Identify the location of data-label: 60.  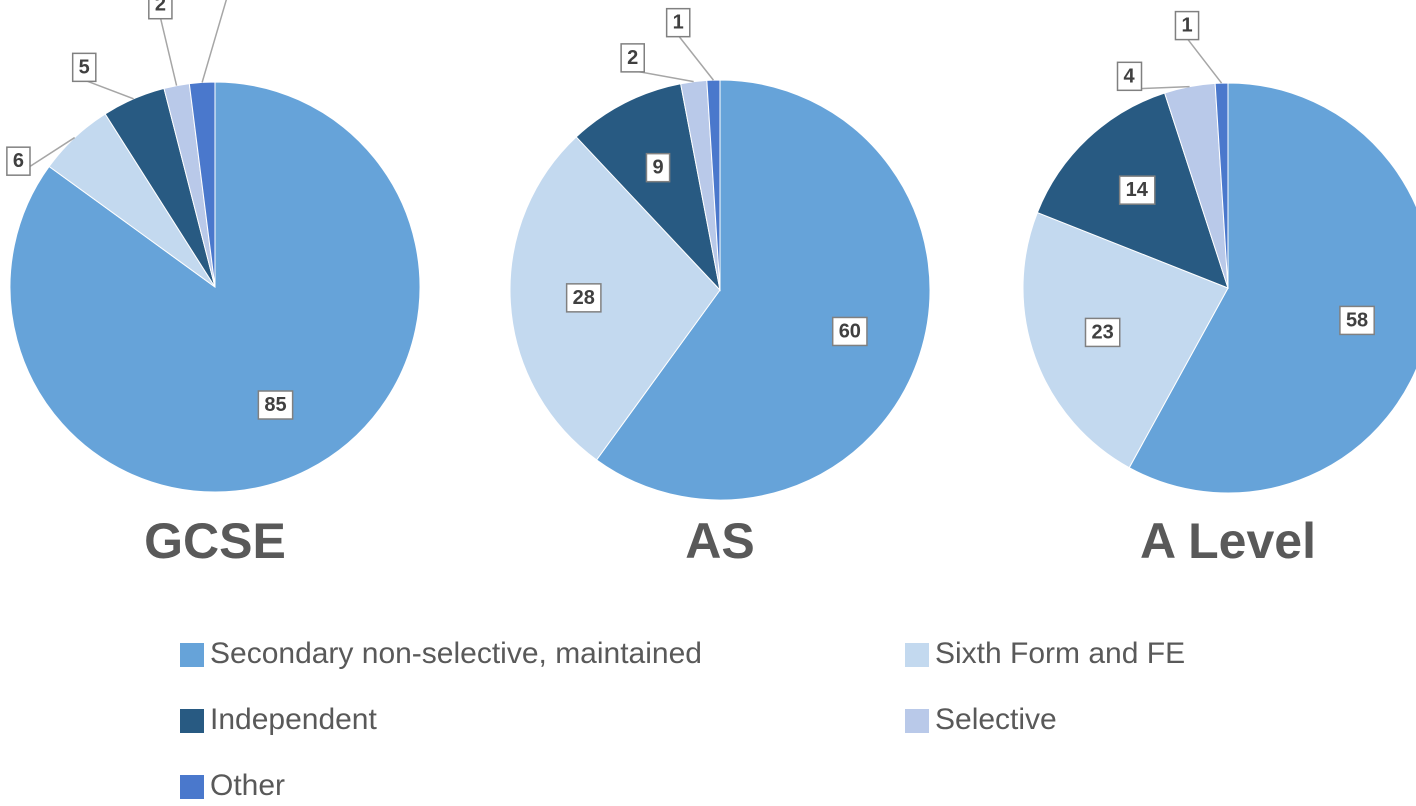
(850, 331).